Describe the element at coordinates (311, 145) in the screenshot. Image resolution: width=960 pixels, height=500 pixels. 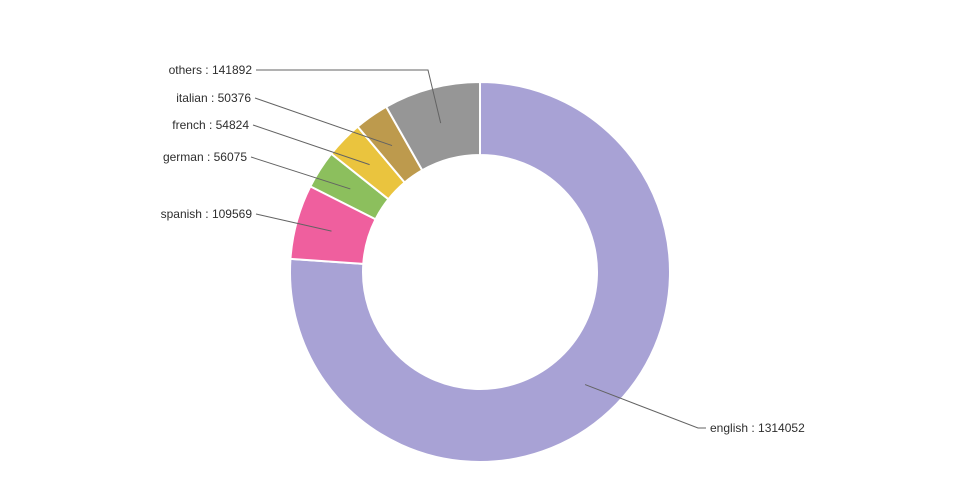
I see `leader-line-french` at that location.